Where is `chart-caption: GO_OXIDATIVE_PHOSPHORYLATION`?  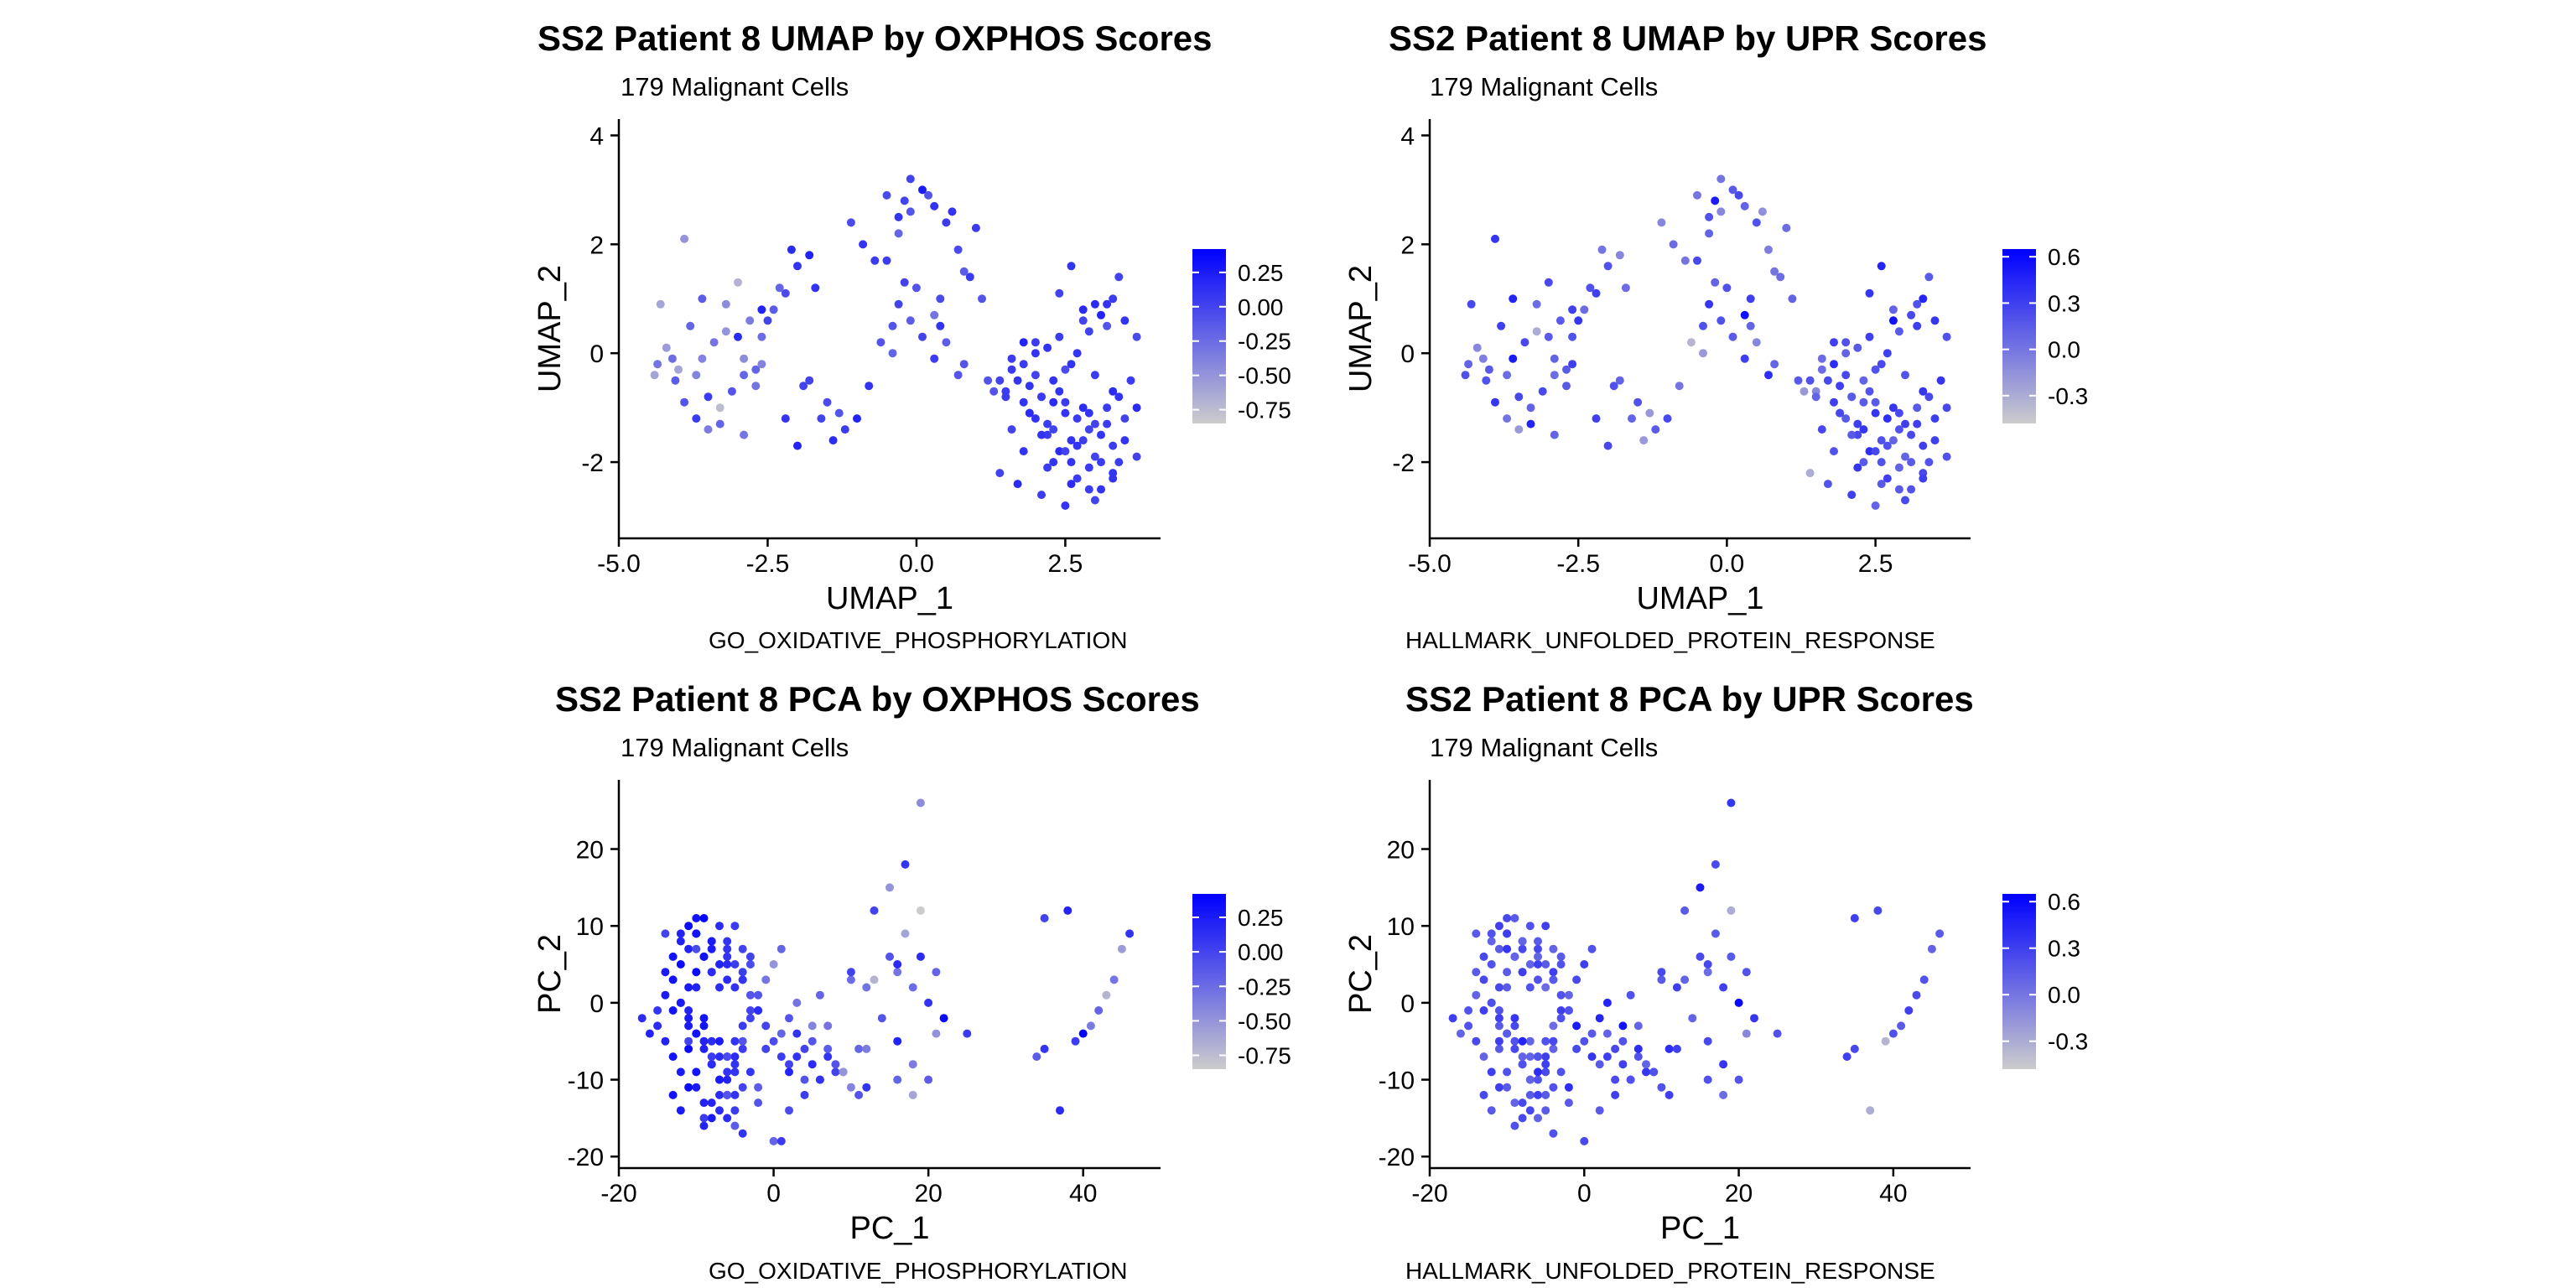
chart-caption: GO_OXIDATIVE_PHOSPHORYLATION is located at coordinates (918, 1271).